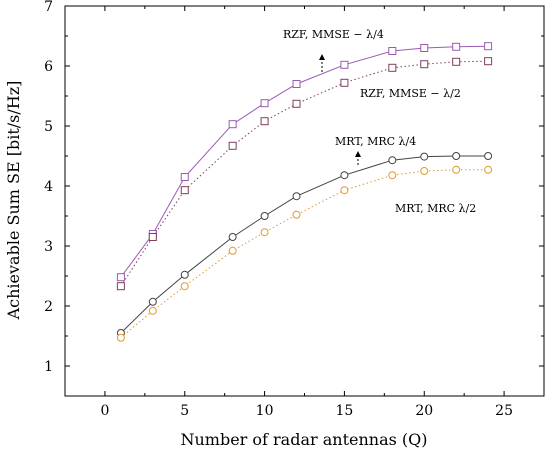 Image resolution: width=548 pixels, height=454 pixels. Describe the element at coordinates (265, 411) in the screenshot. I see `x-tick-label: 10` at that location.